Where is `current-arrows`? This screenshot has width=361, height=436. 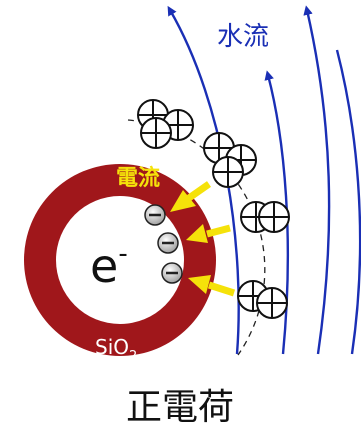 current-arrows is located at coordinates (203, 239).